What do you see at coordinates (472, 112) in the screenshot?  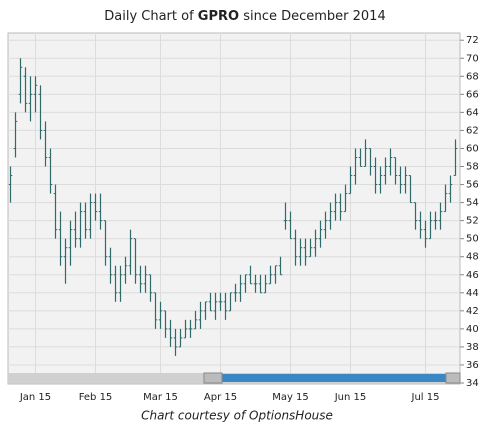 I see `y-tick-label: 64` at bounding box center [472, 112].